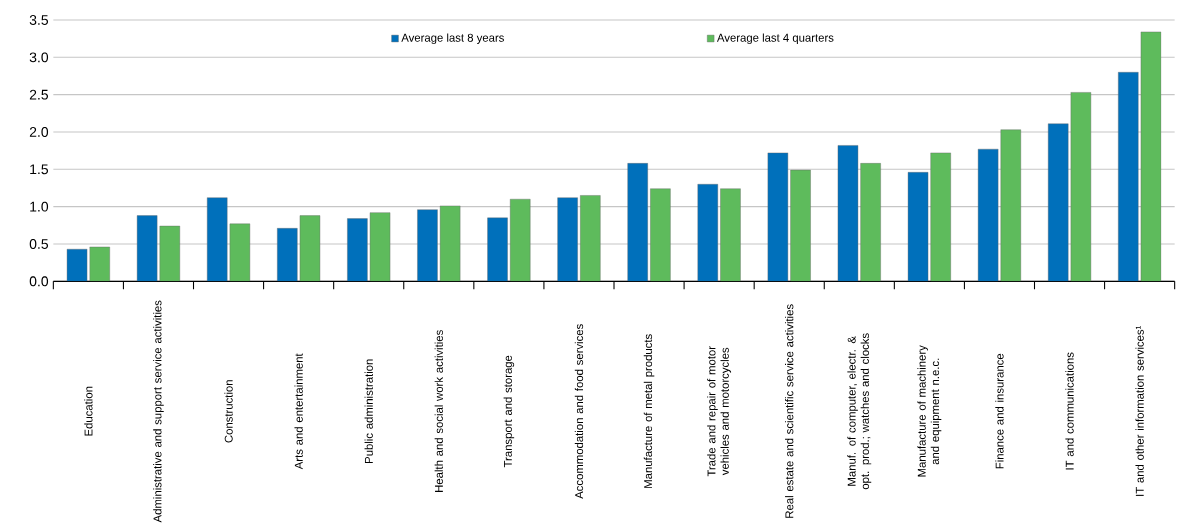 Image resolution: width=1182 pixels, height=530 pixels. Describe the element at coordinates (298, 411) in the screenshot. I see `x-tick-label: Arts and entertainment` at that location.